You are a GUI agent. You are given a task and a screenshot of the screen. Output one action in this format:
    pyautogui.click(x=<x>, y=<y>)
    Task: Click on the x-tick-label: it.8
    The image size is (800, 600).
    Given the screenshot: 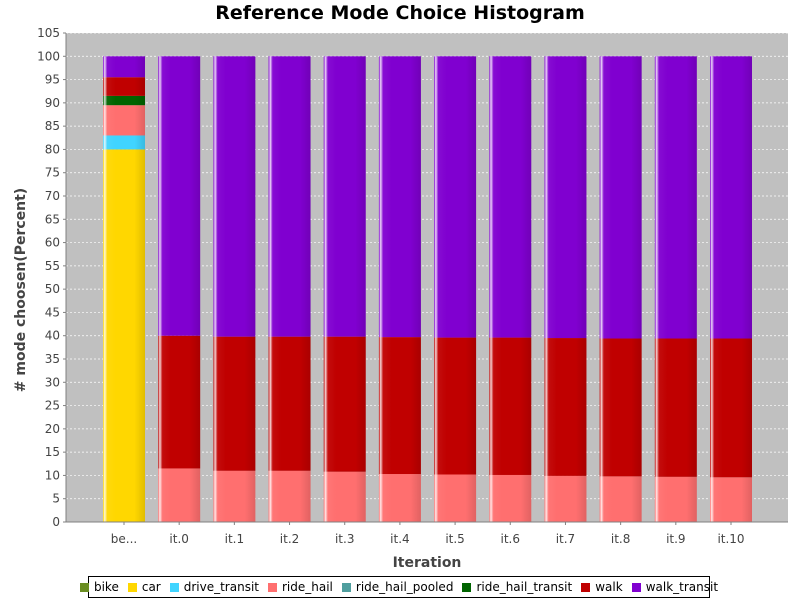 What is the action you would take?
    pyautogui.click(x=621, y=539)
    